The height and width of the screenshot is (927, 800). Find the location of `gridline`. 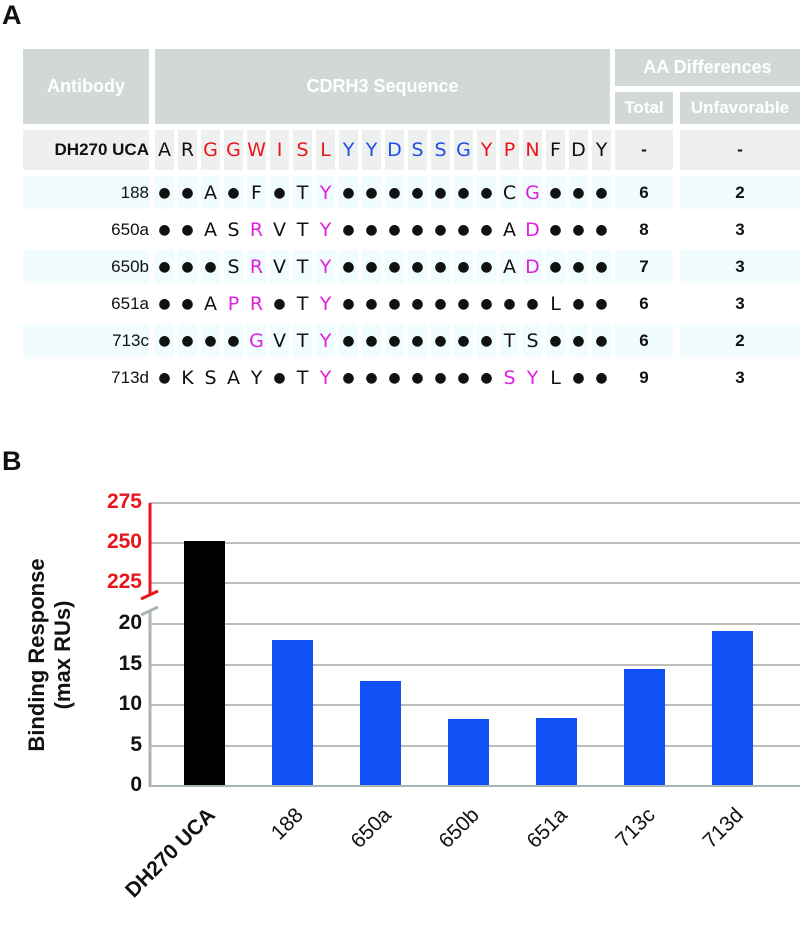

gridline is located at coordinates (475, 583).